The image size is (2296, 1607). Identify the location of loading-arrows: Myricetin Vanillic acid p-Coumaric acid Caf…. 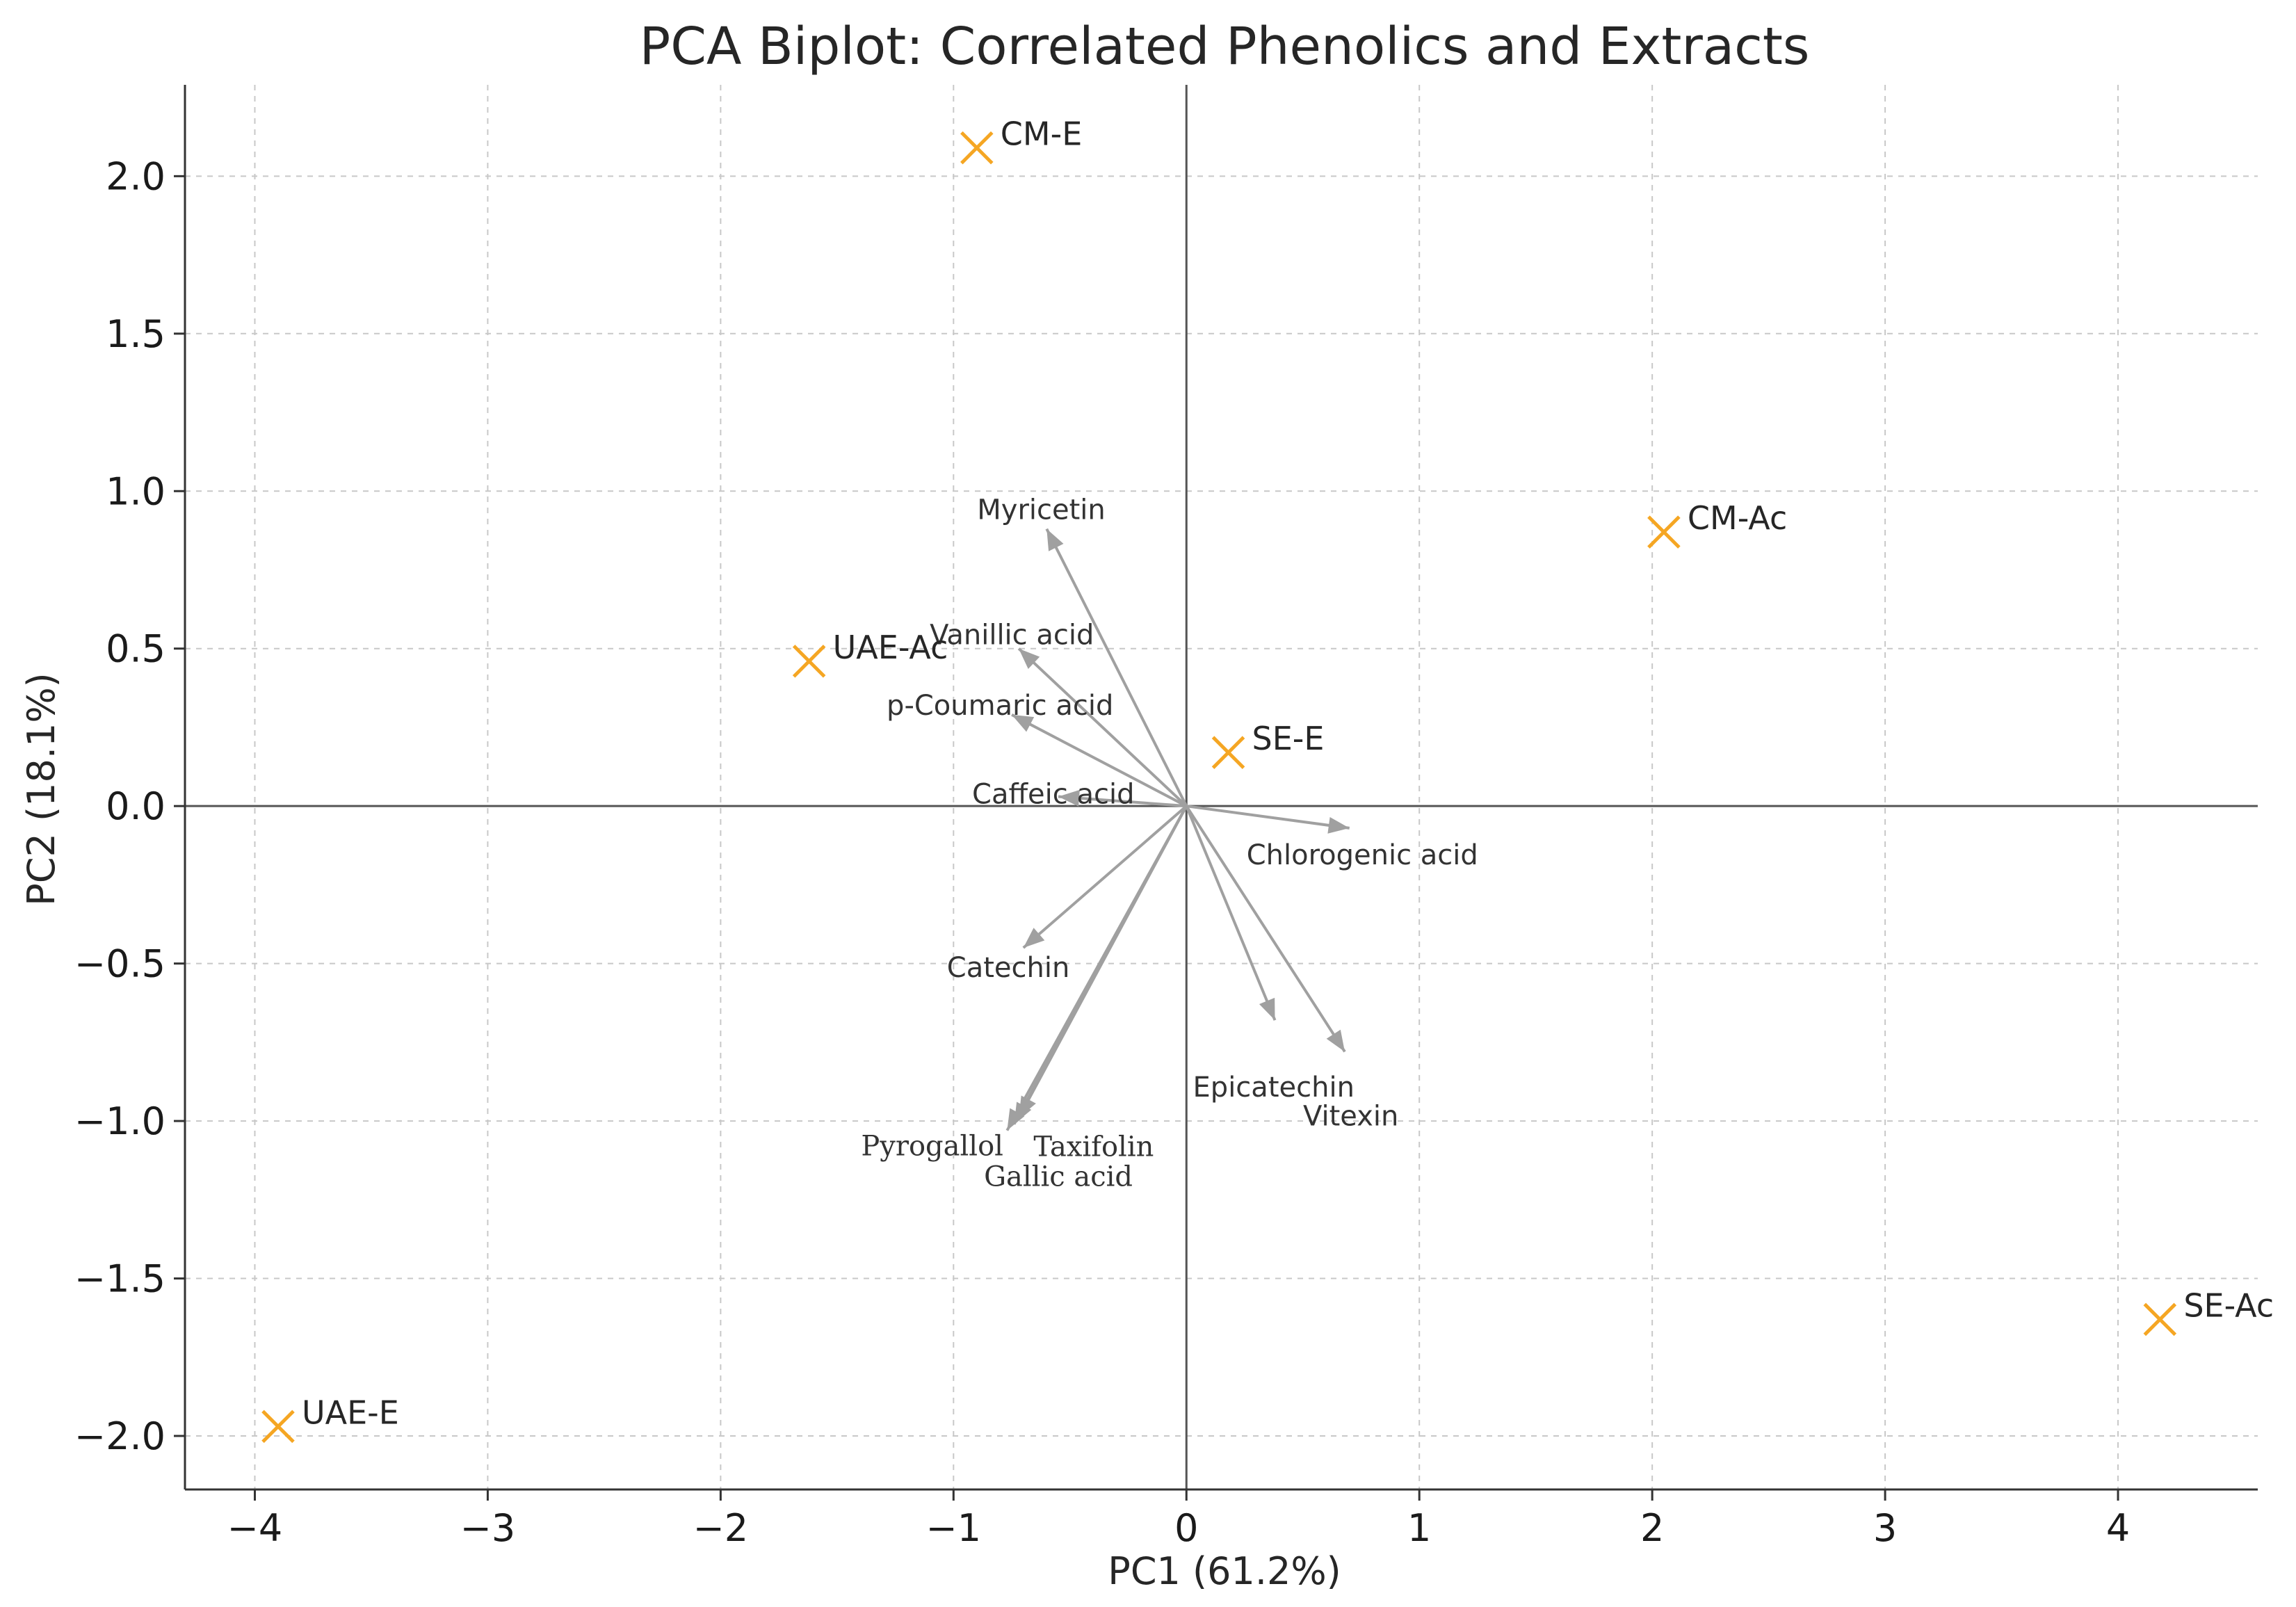
(1169, 844).